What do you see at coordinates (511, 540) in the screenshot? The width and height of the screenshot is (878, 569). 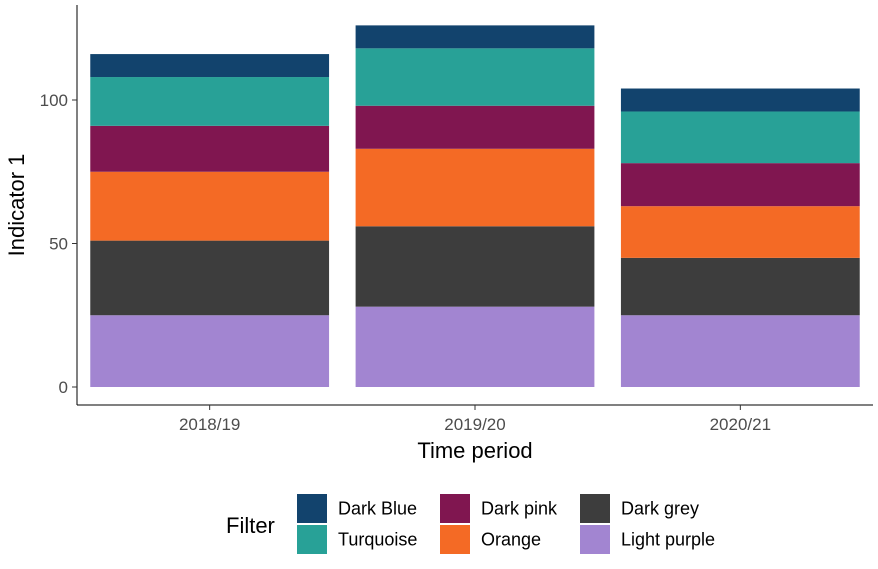 I see `legend-label-orange: Orange` at bounding box center [511, 540].